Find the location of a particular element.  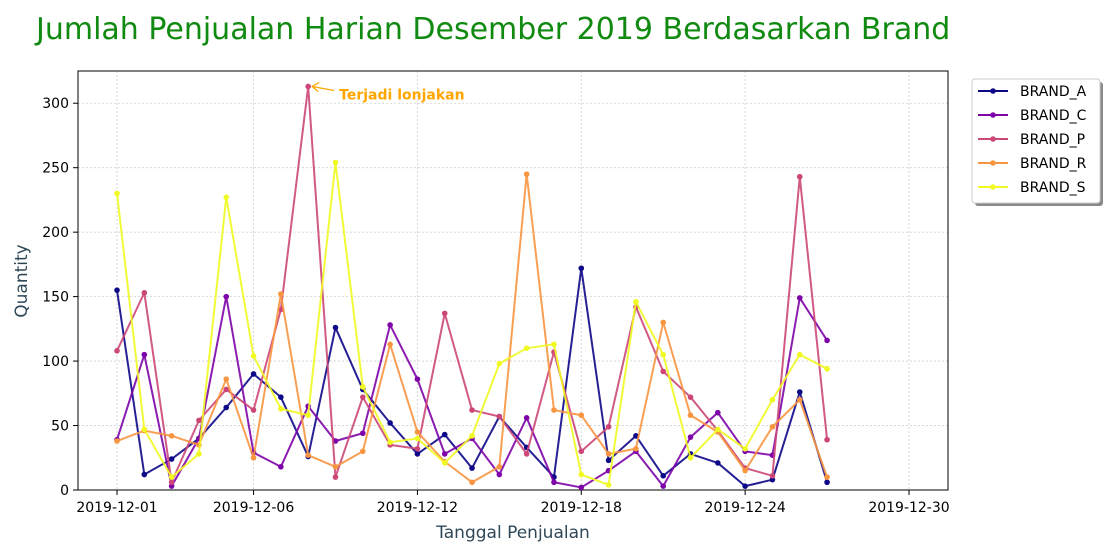

annotation: Terjadi lonjakan is located at coordinates (388, 92).